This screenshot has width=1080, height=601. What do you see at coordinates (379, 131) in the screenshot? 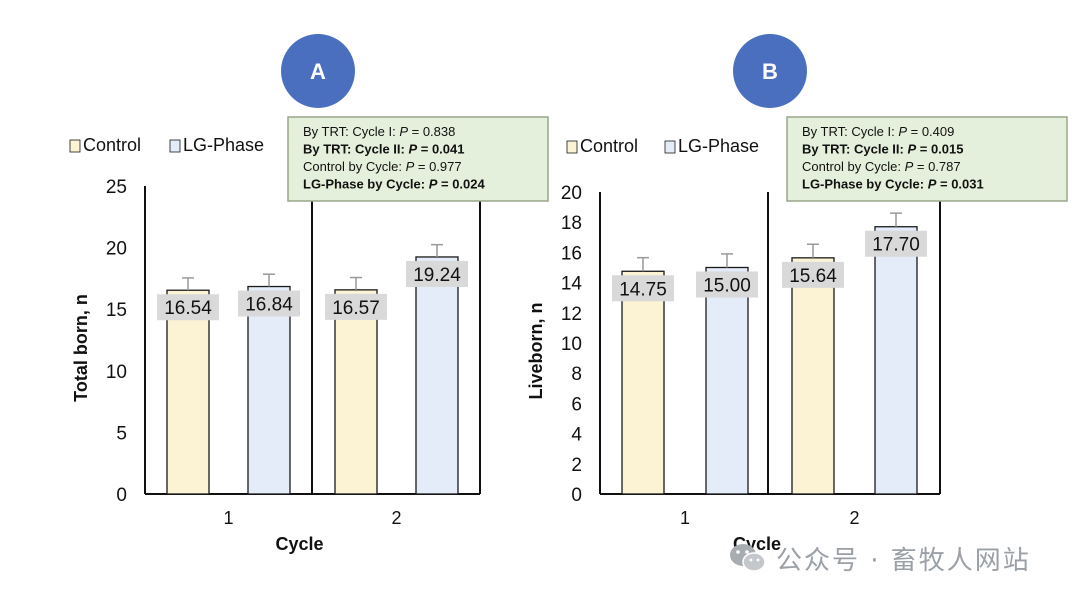
I see `stats-line: By TRT: Cycle I: P = 0.838` at bounding box center [379, 131].